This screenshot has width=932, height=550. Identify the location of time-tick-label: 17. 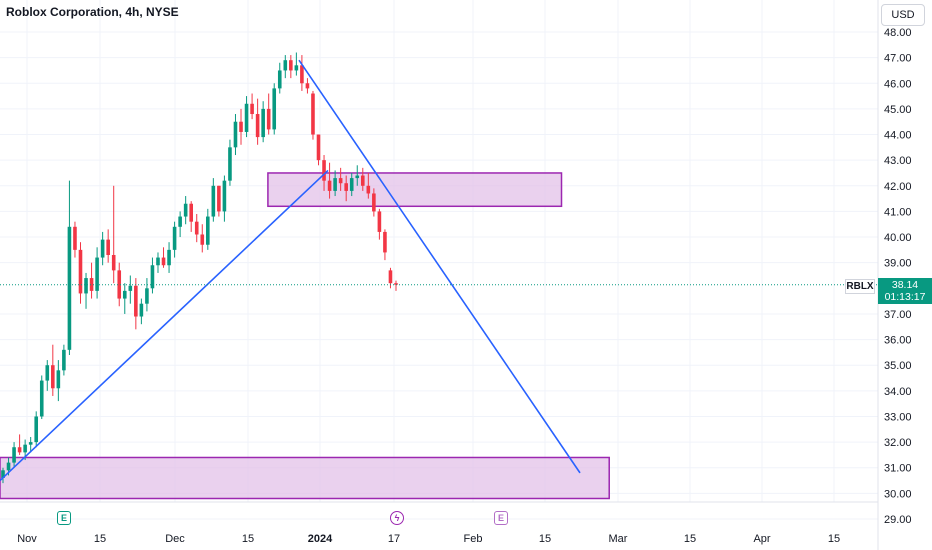
(394, 539).